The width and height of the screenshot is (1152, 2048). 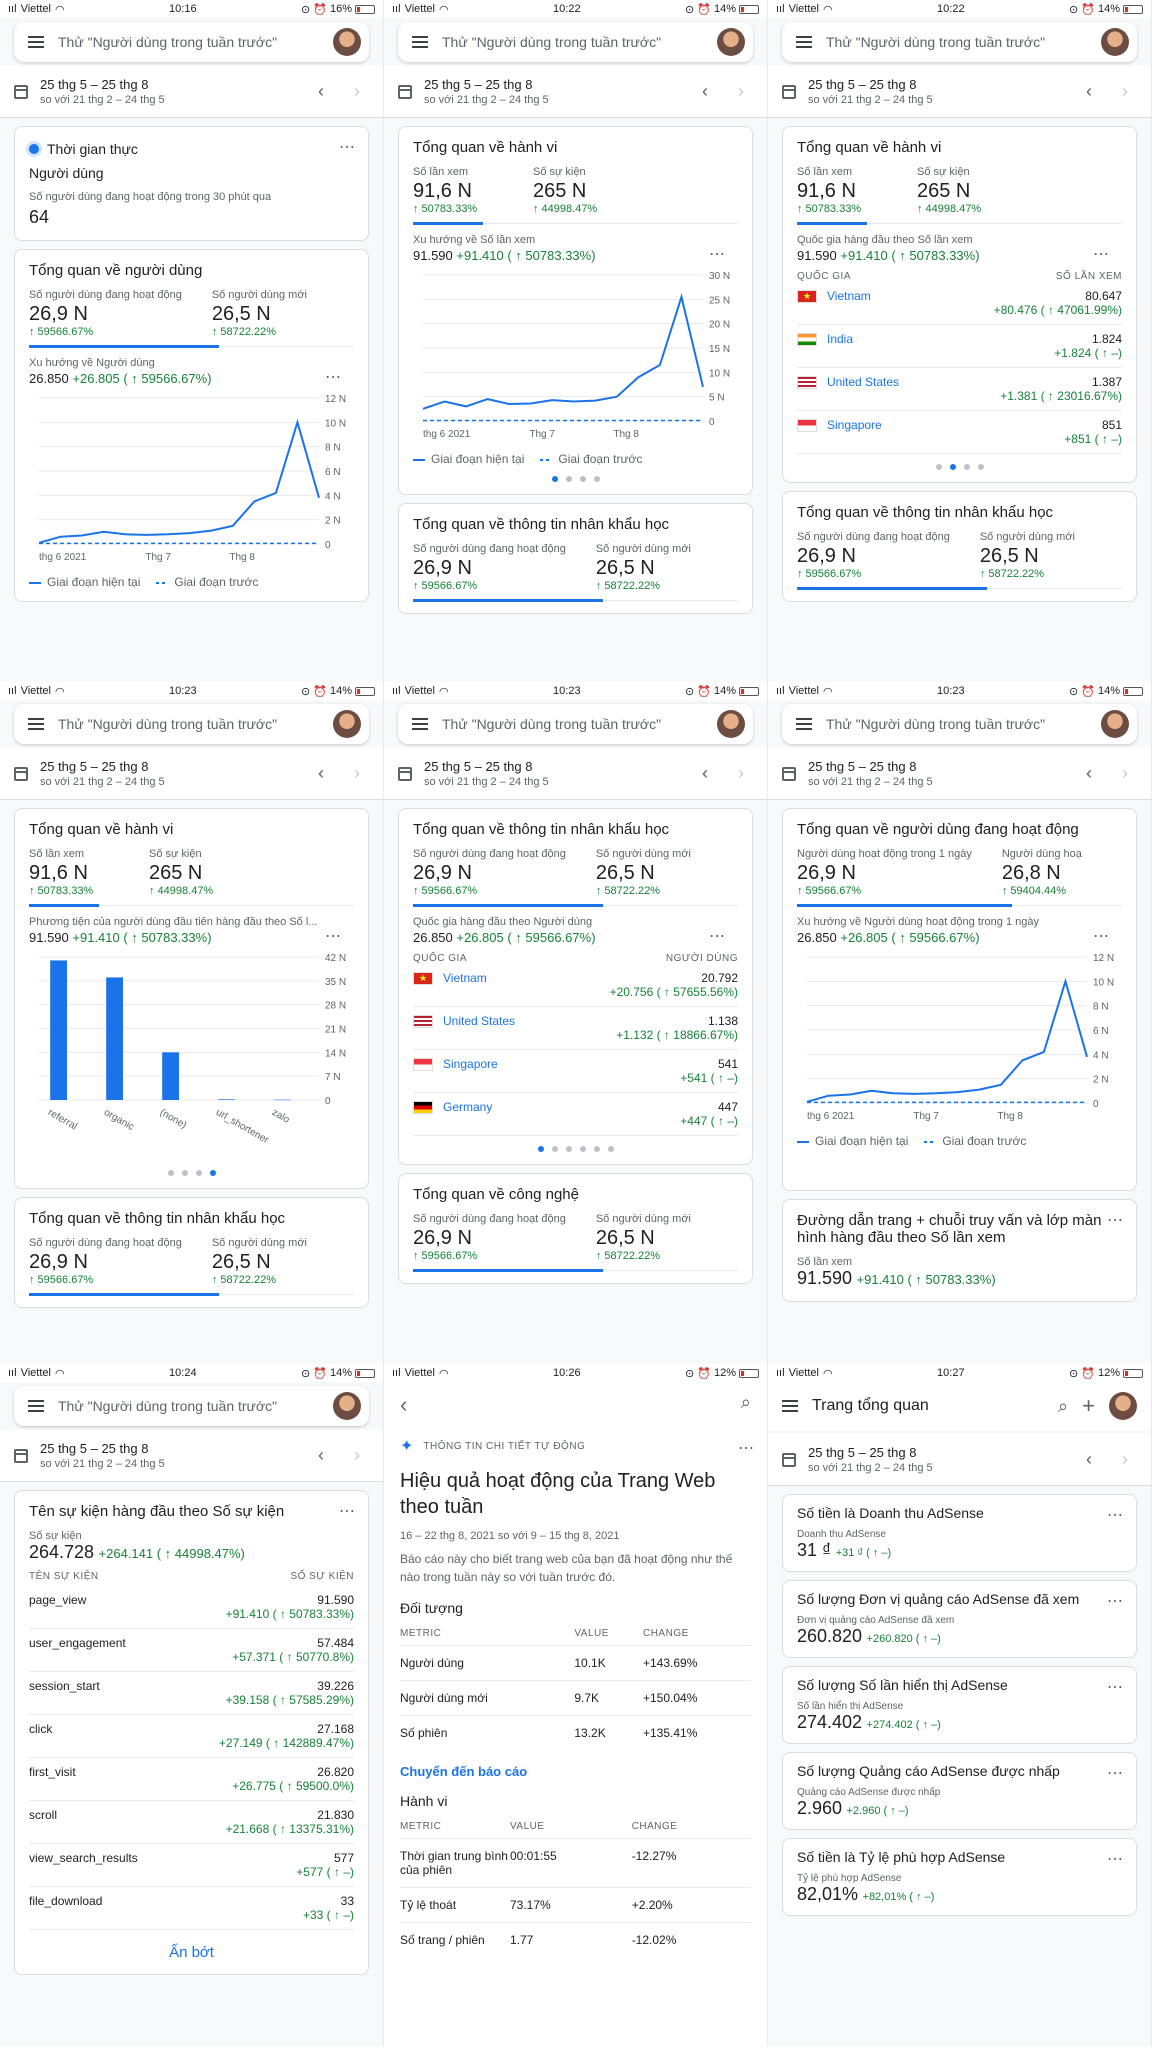 What do you see at coordinates (959, 389) in the screenshot?
I see `country-row: United States 1.387 +1.381 ( ↑ 23016.67%)` at bounding box center [959, 389].